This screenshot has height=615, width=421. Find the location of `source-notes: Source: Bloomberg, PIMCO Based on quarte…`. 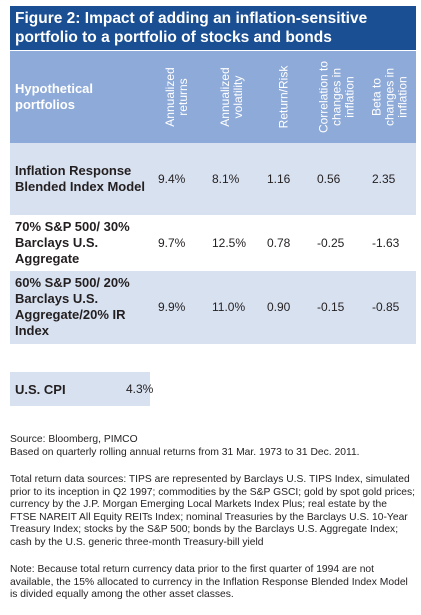

source-notes: Source: Bloomberg, PIMCO Based on quarte… is located at coordinates (213, 446).